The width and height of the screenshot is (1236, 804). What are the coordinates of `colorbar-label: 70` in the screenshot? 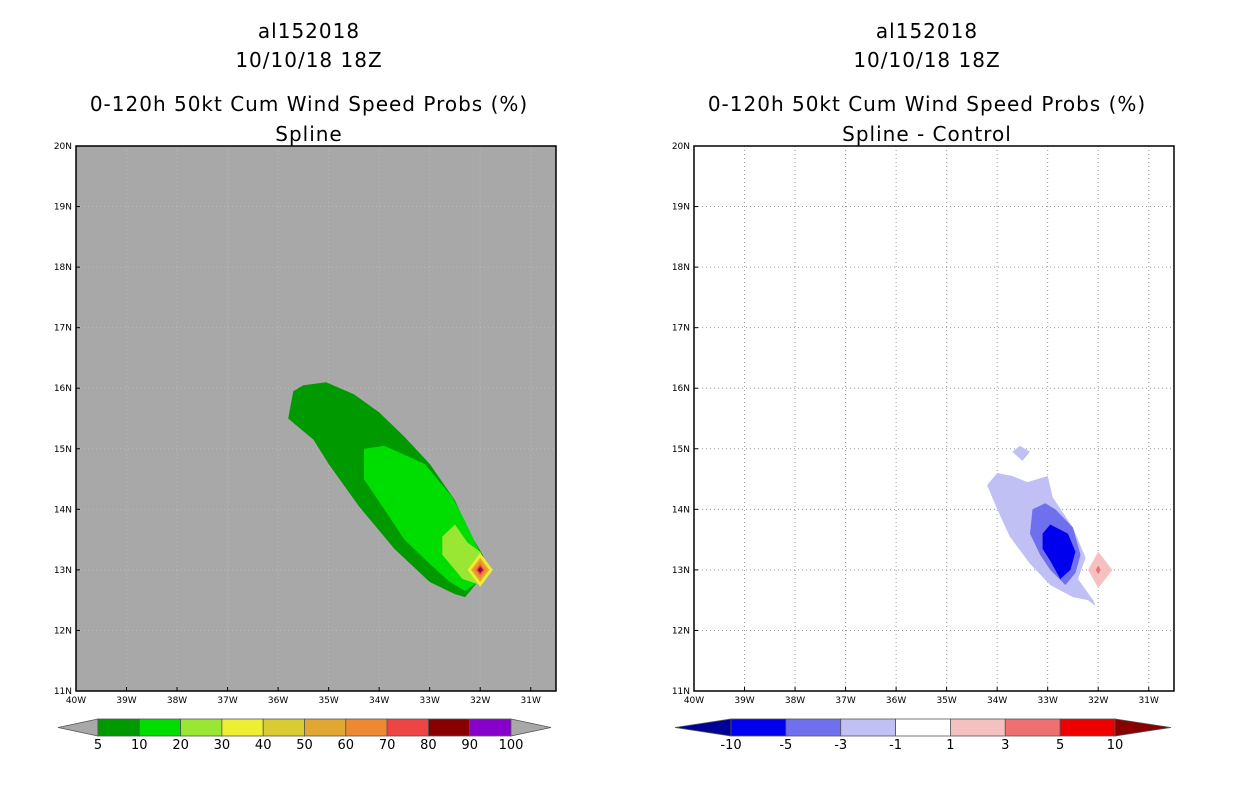 It's located at (387, 745).